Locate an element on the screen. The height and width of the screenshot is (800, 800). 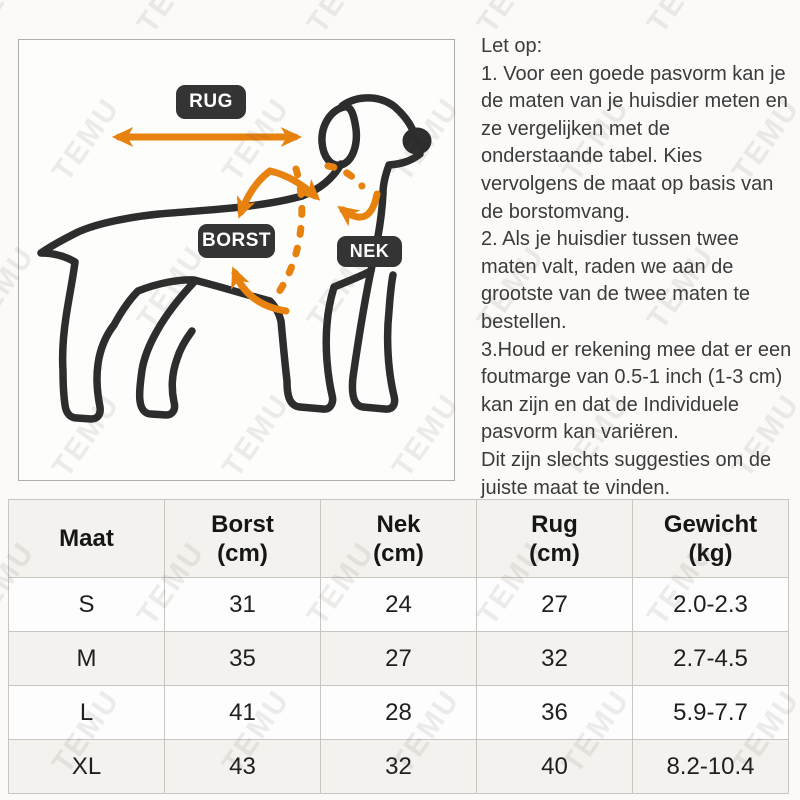
column-header-nek: Nek (cm) is located at coordinates (398, 538).